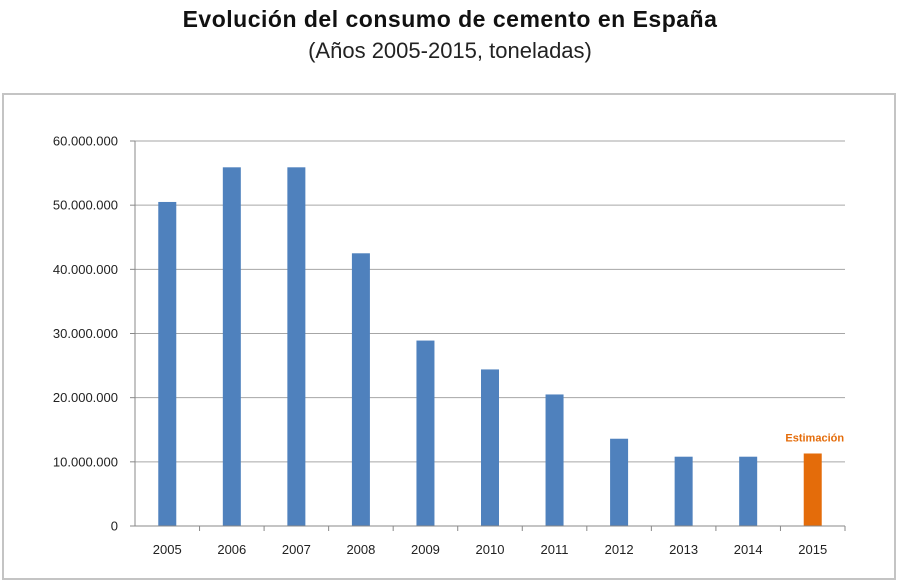  I want to click on bar-2014, so click(748, 491).